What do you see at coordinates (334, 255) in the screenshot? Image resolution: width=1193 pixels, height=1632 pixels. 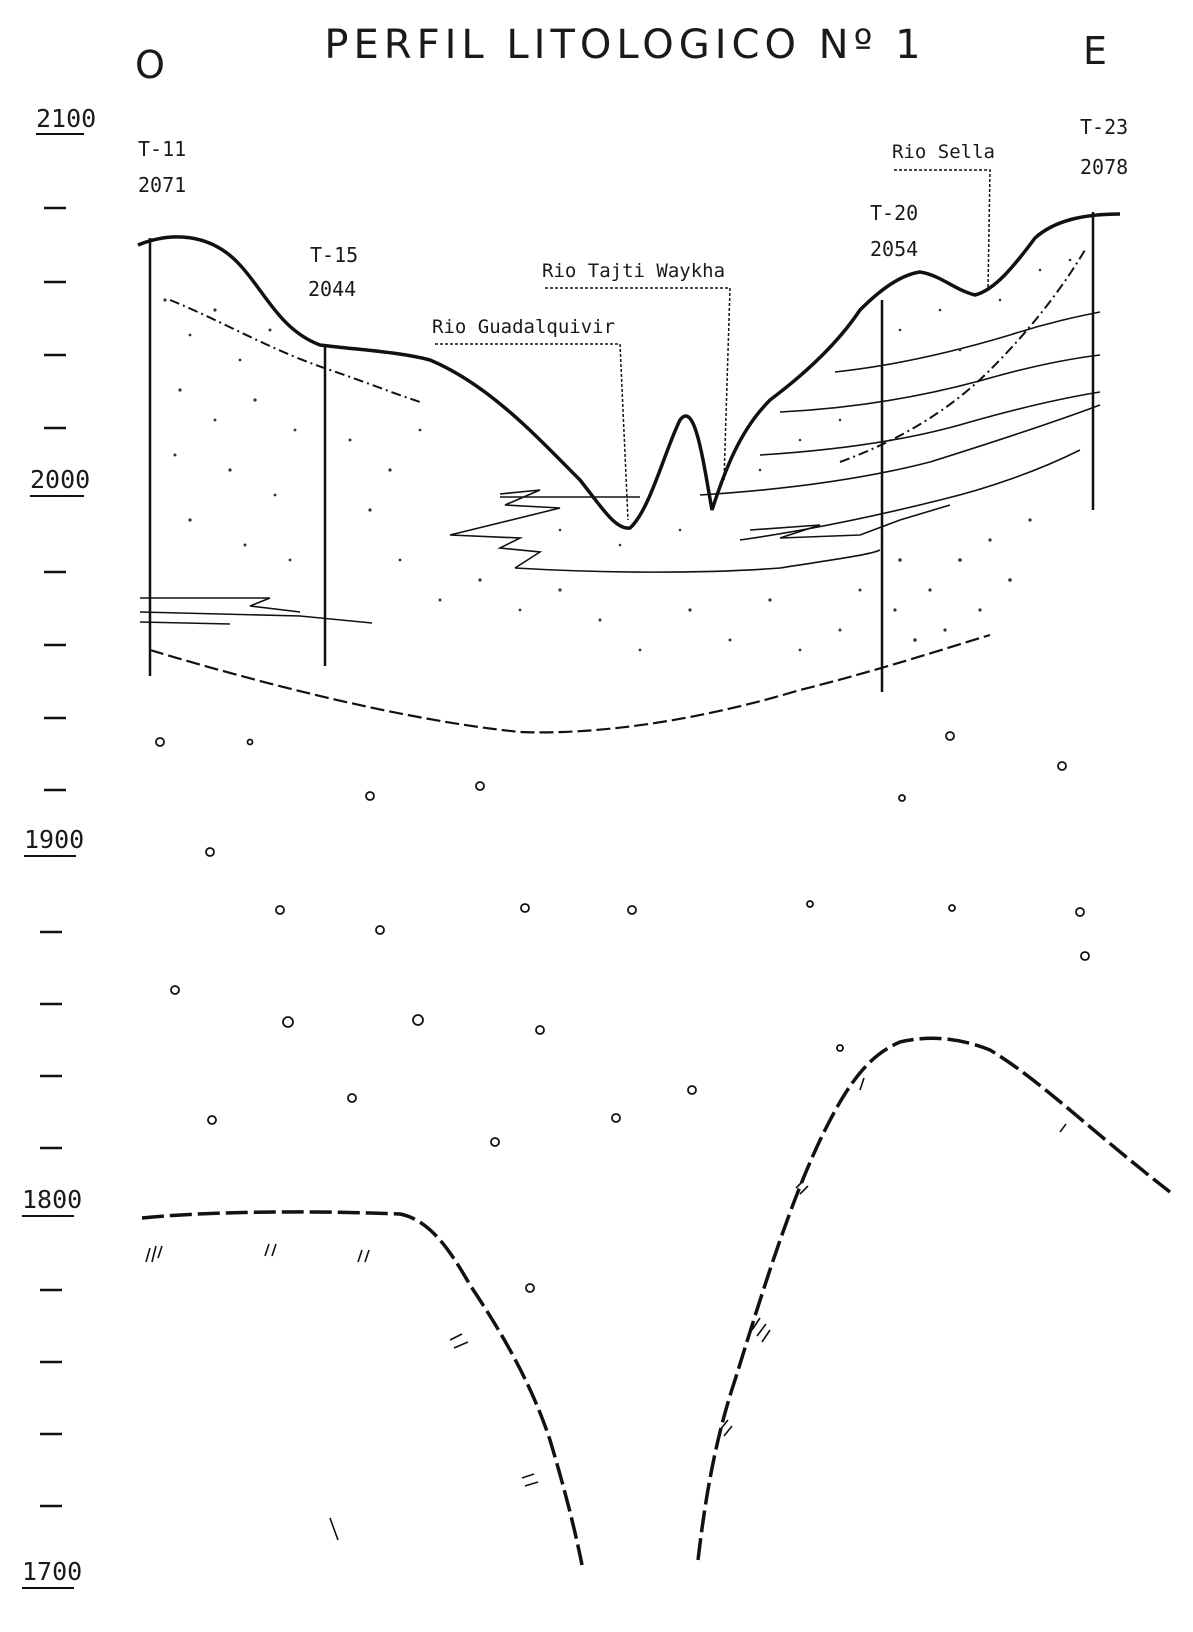 I see `well-t15-id: T-15` at bounding box center [334, 255].